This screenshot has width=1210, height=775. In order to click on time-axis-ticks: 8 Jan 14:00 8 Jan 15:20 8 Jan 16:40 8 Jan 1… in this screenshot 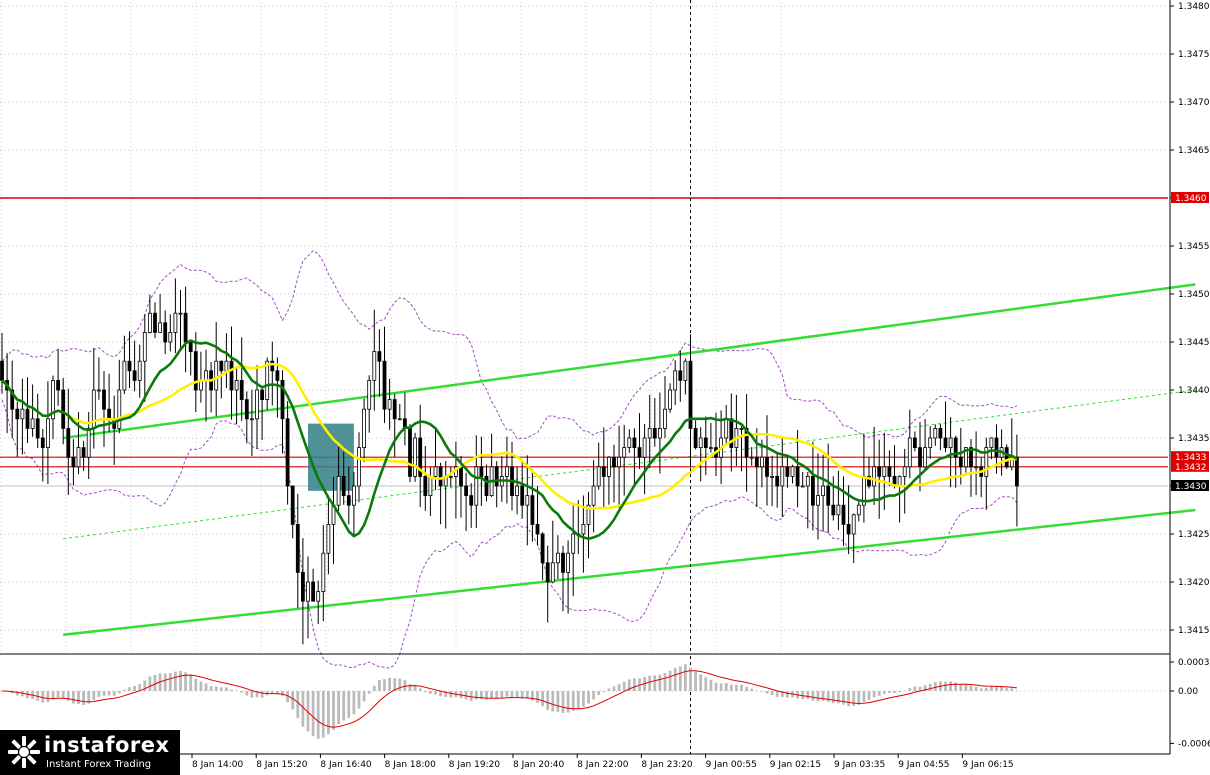, I will do `click(602, 762)`.